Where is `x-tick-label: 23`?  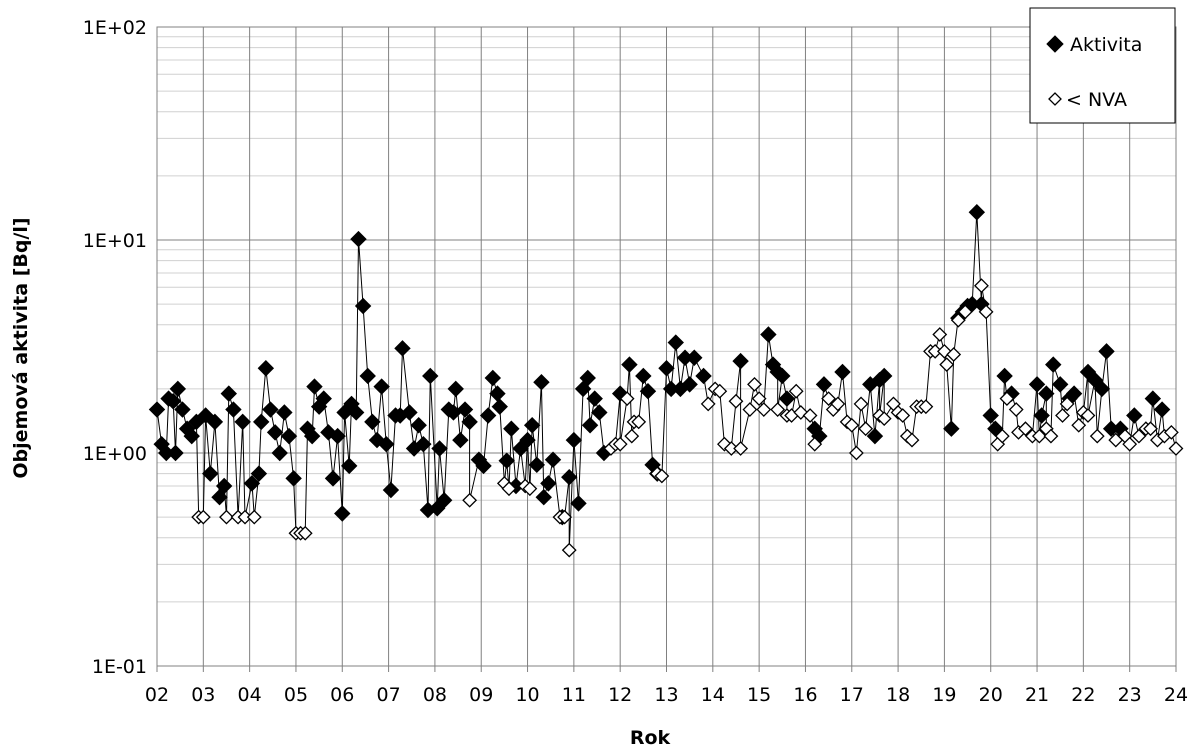
x-tick-label: 23 is located at coordinates (1130, 695).